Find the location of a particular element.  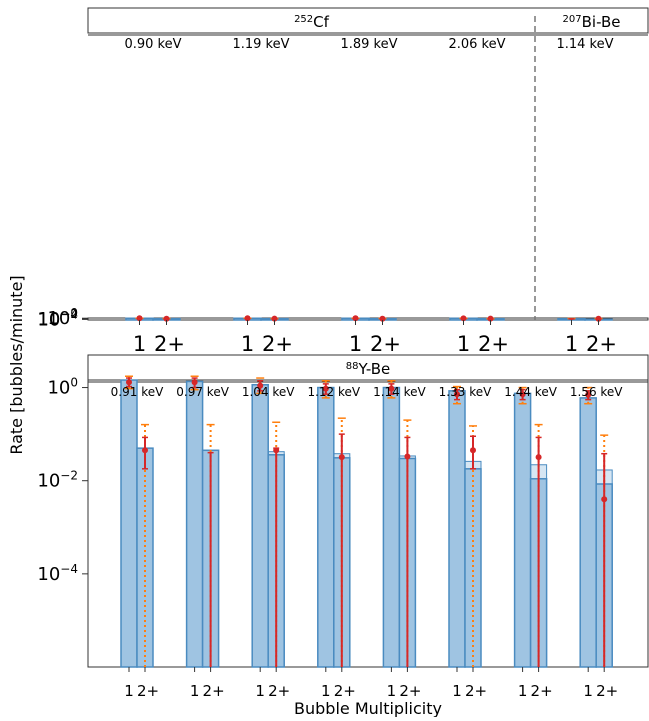

group-threshold-label: 2.06 keV is located at coordinates (476, 44).